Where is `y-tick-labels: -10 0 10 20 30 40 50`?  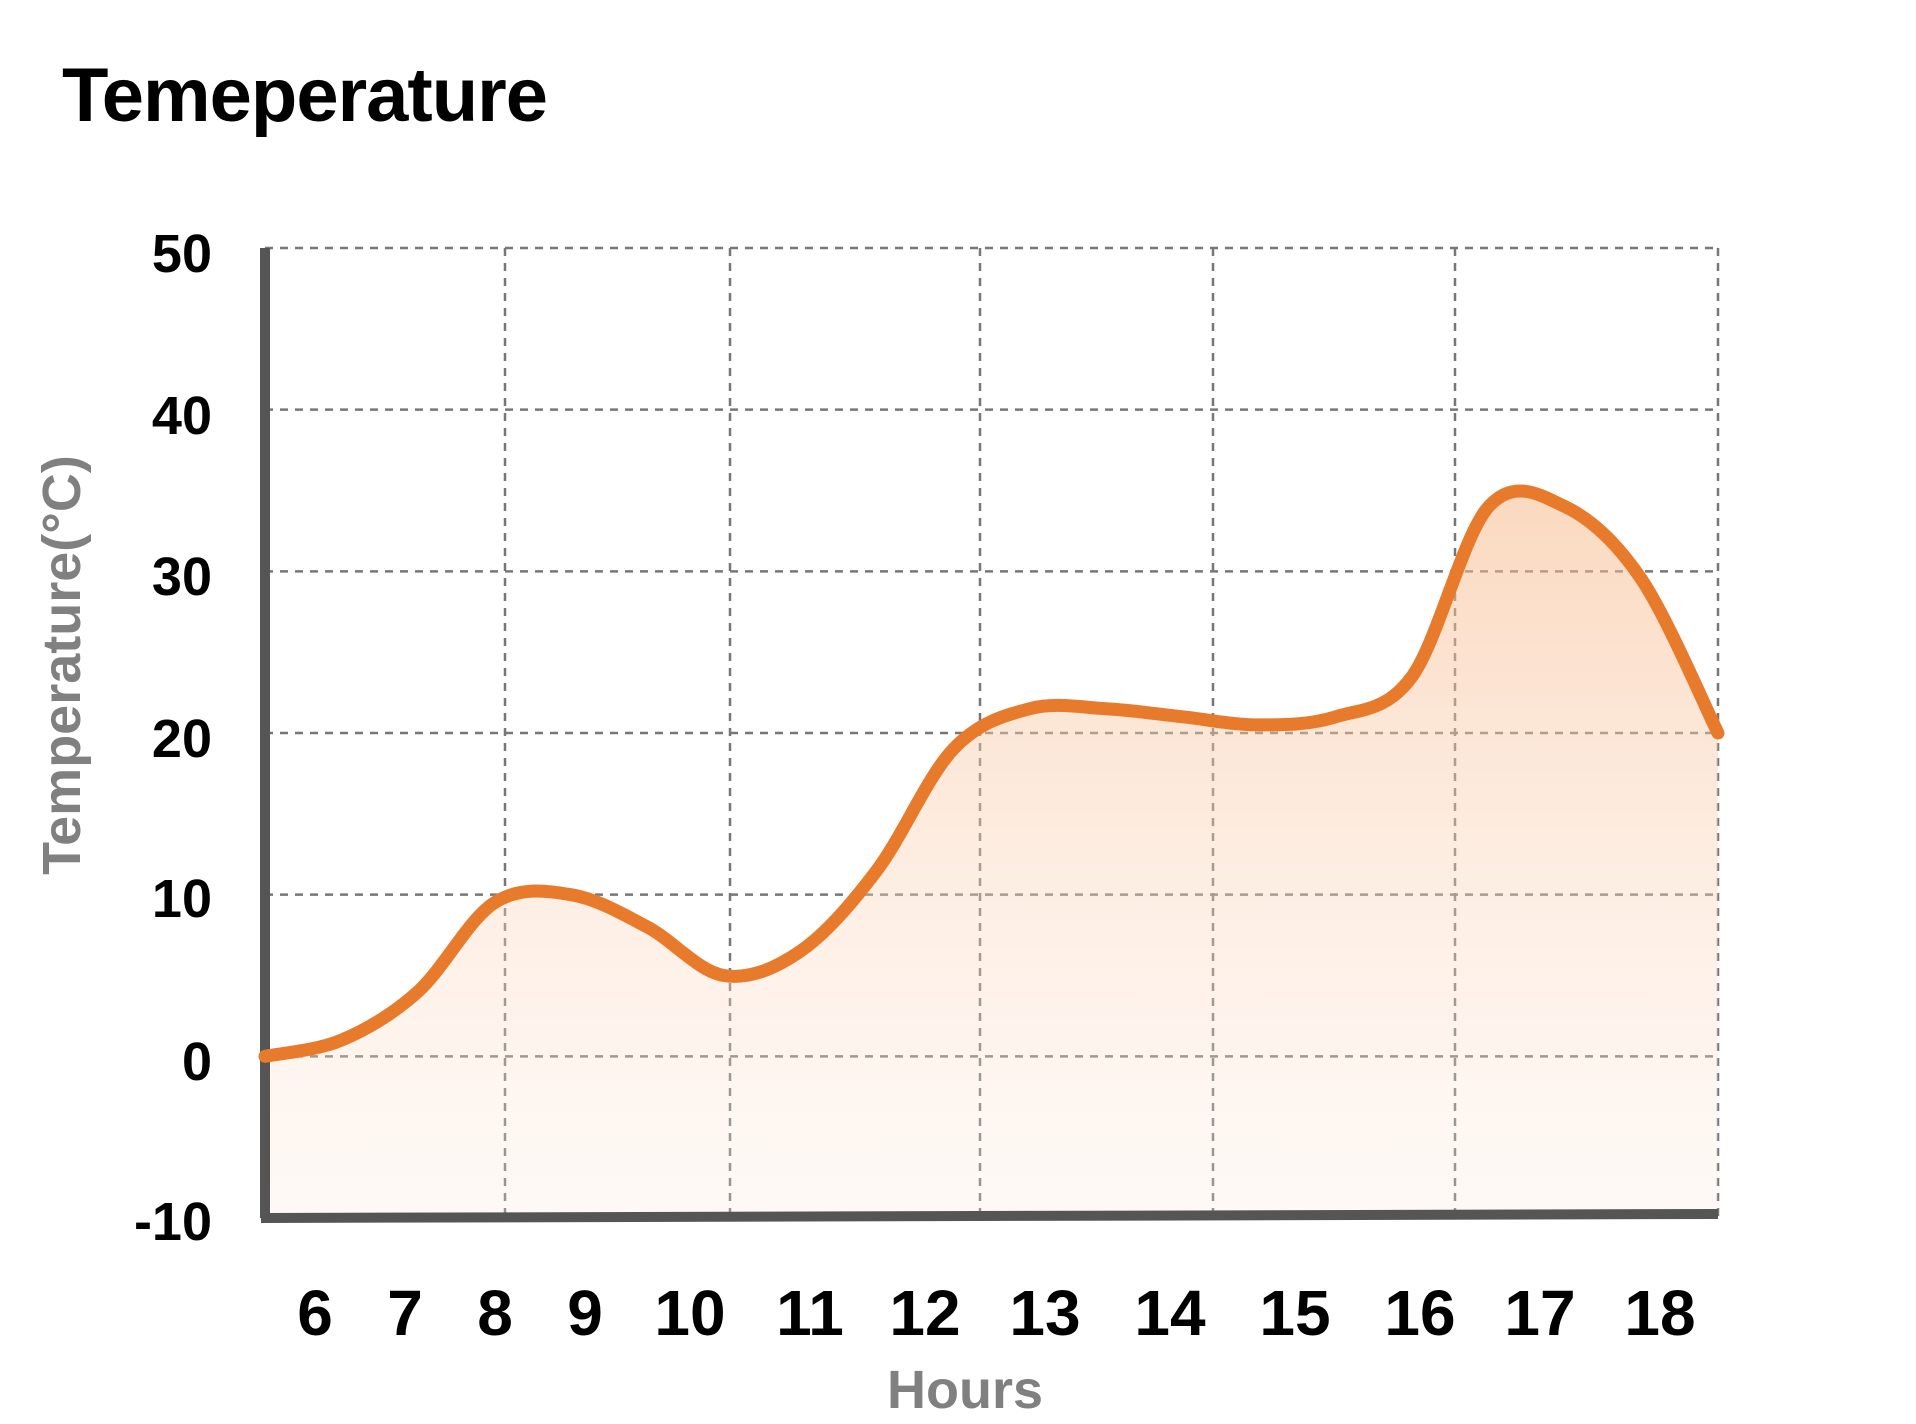 y-tick-labels: -10 0 10 20 30 40 50 is located at coordinates (173, 738).